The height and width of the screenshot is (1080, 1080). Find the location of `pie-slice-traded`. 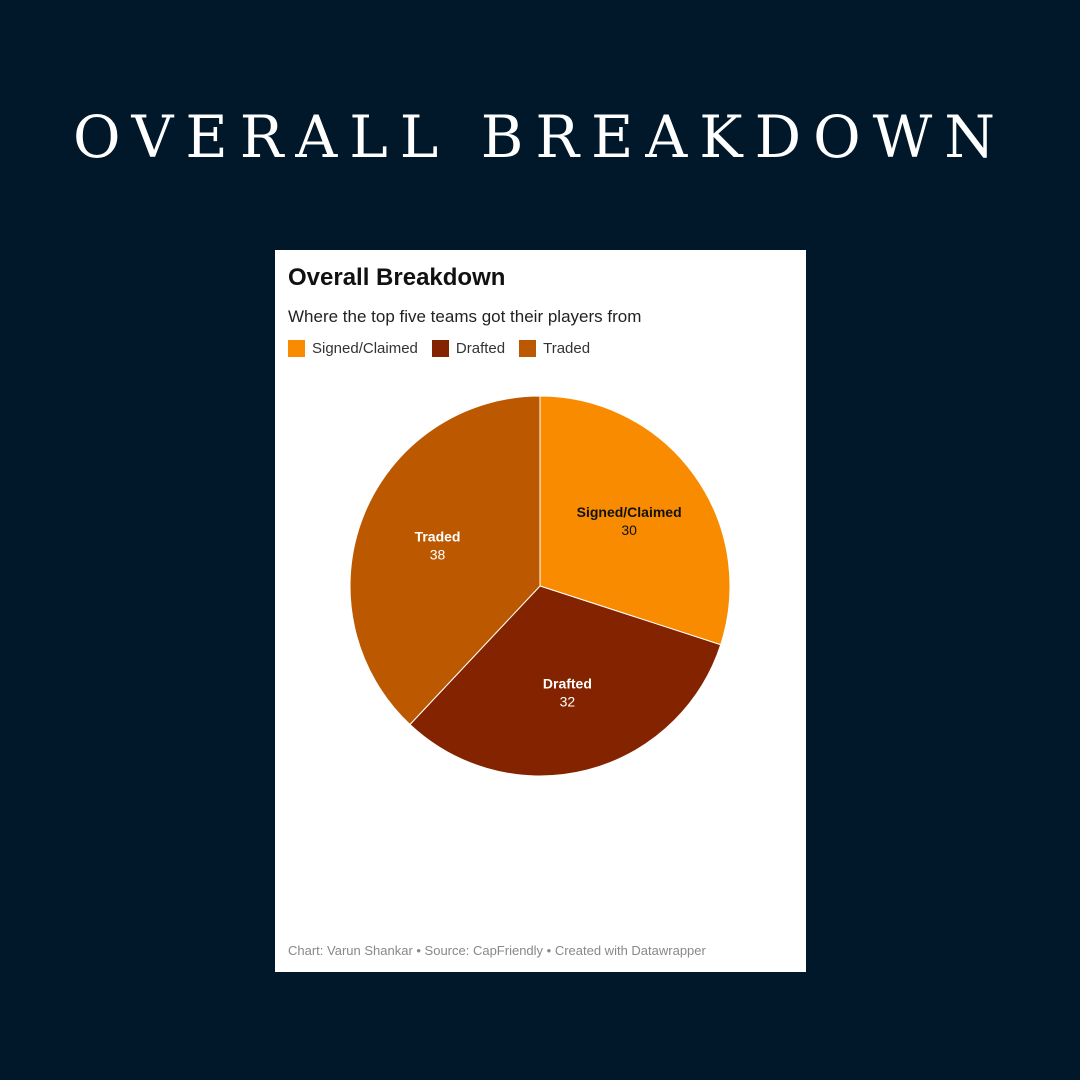

pie-slice-traded is located at coordinates (445, 560).